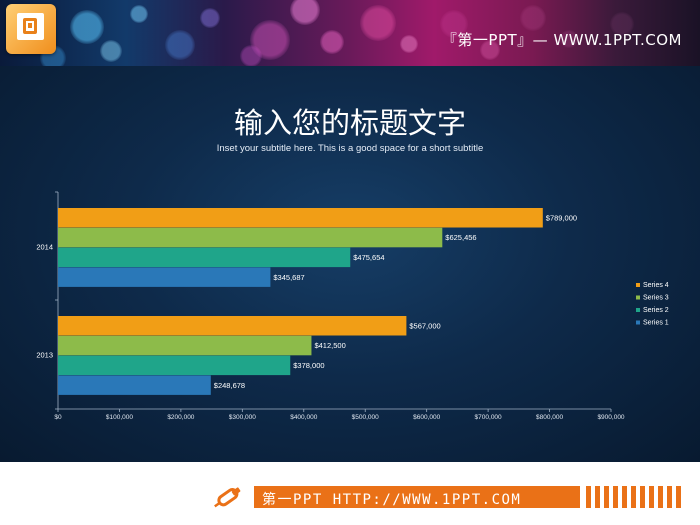  What do you see at coordinates (44, 355) in the screenshot?
I see `category-label-2013: 2013` at bounding box center [44, 355].